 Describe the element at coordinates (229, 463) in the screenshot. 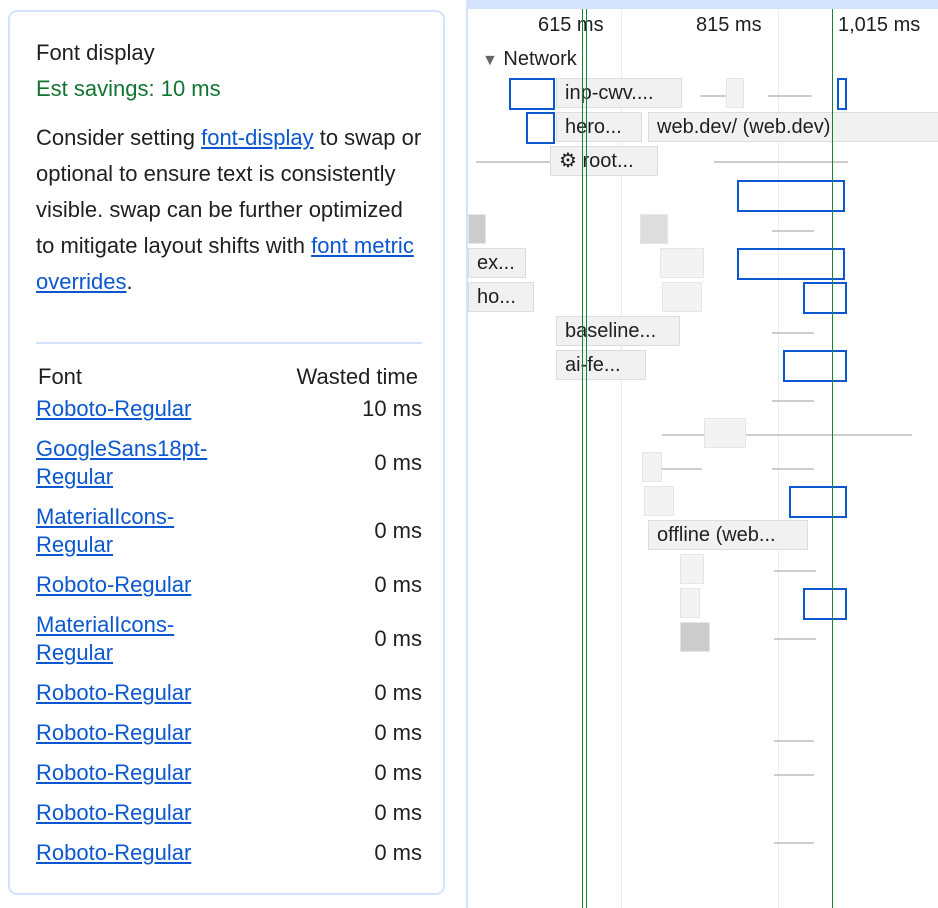

I see `table-row: GoogleSans18pt-Regular 0 ms` at that location.